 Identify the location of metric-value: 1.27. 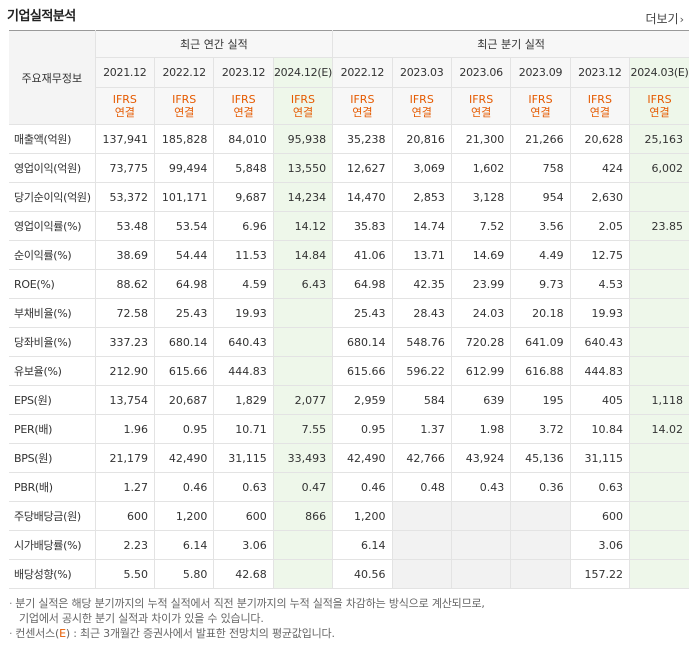
(125, 487).